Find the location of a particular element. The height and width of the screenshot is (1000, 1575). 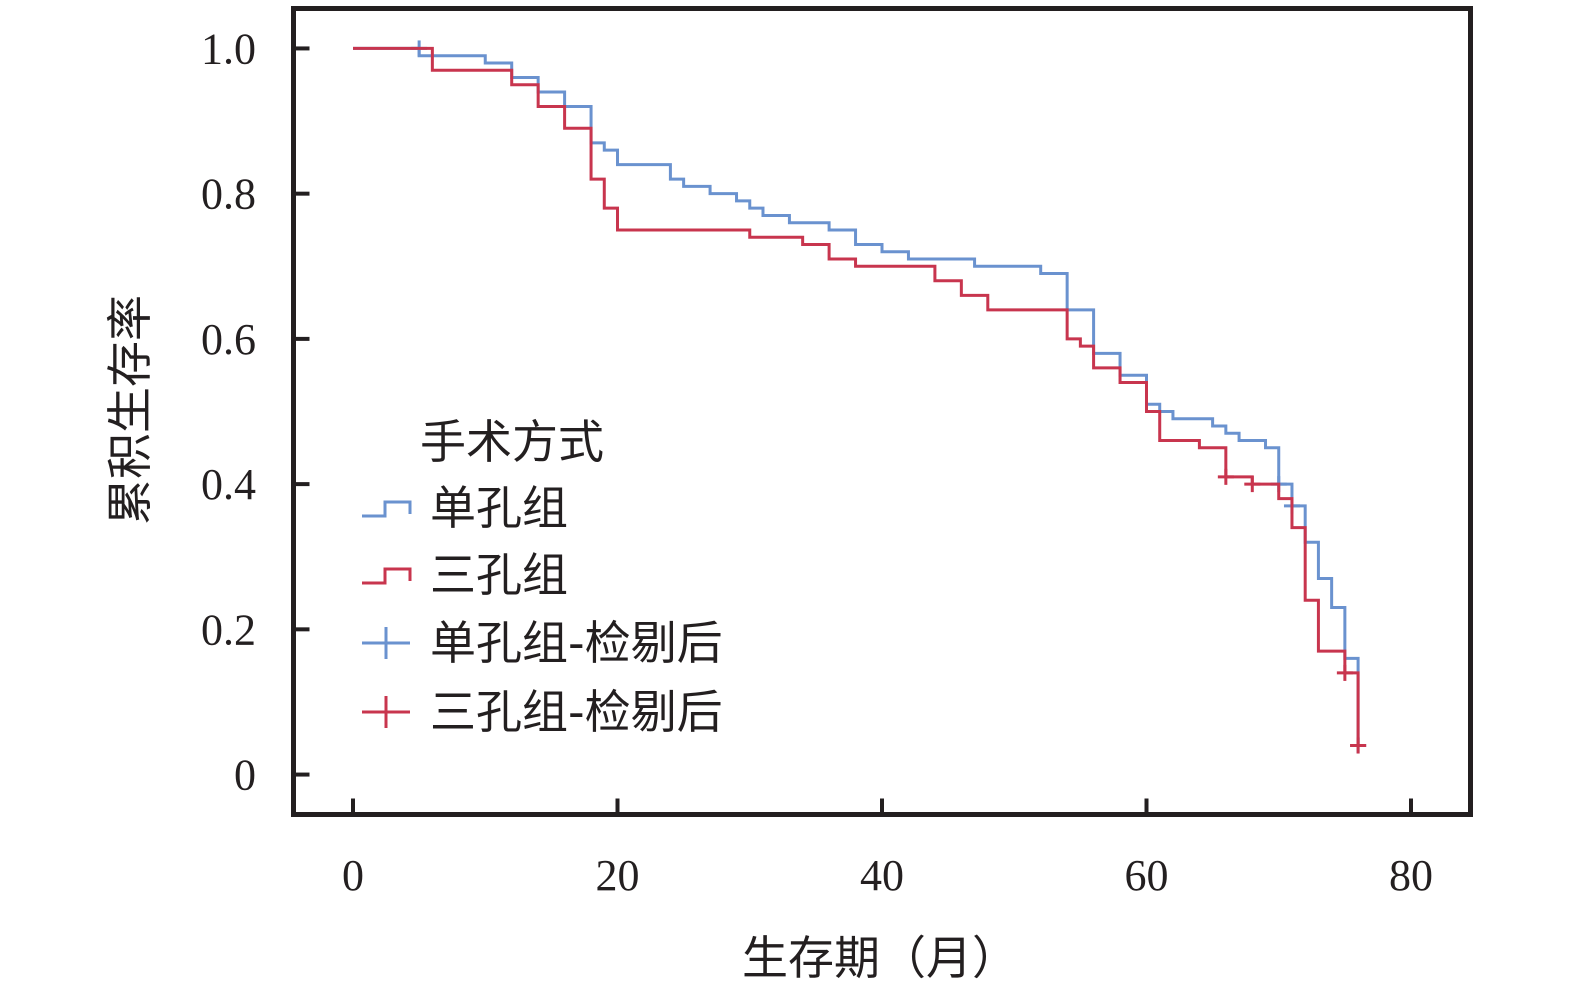

legend-entry-0: 单孔组 is located at coordinates (465, 508).